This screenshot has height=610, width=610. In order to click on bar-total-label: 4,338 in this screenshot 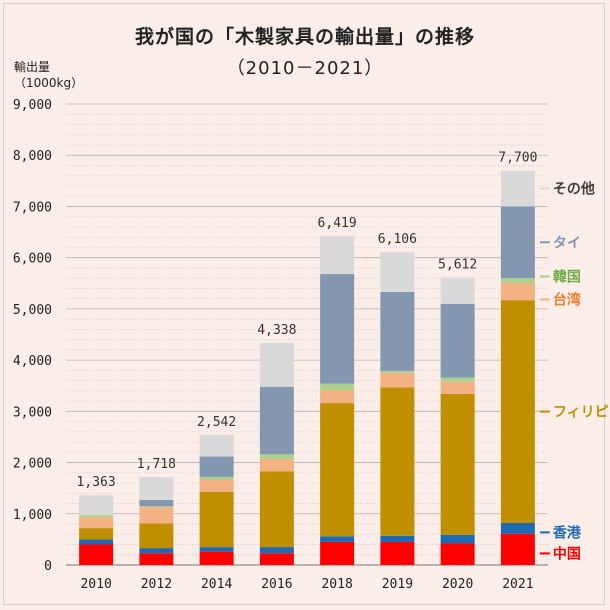, I will do `click(276, 330)`.